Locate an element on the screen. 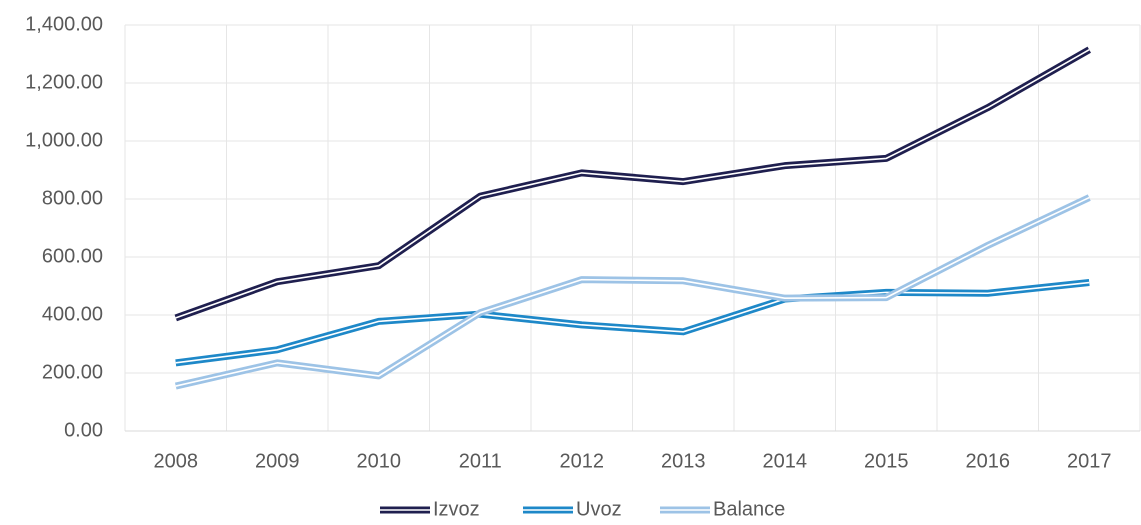 The width and height of the screenshot is (1141, 525). x-tick-label: 2012 is located at coordinates (582, 461).